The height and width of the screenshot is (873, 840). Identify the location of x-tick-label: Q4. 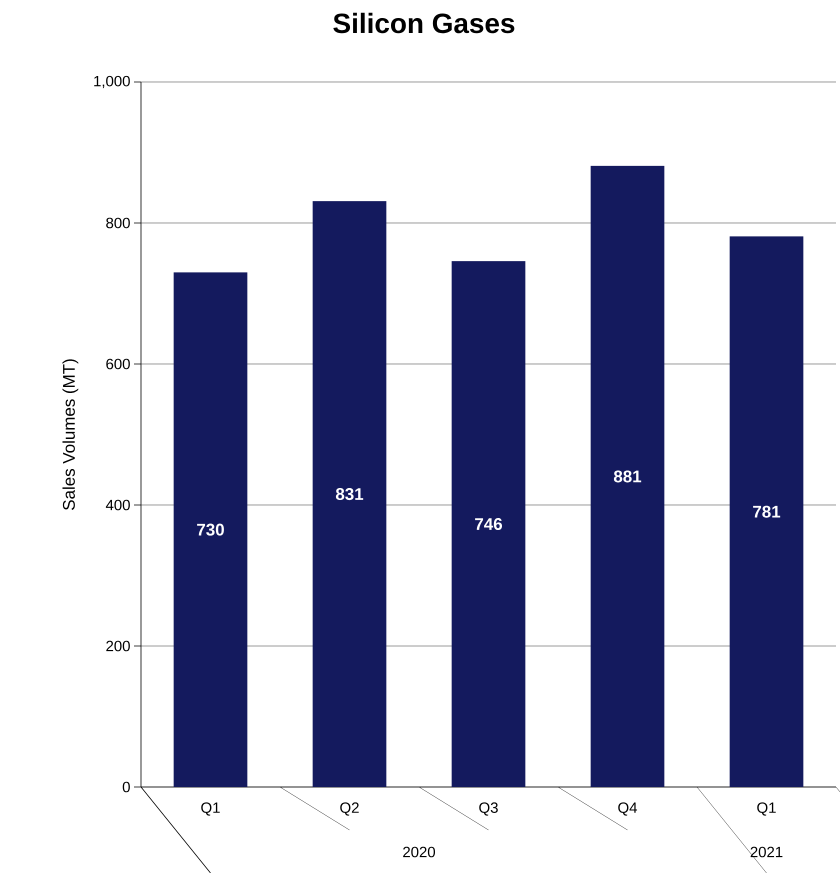
(628, 809).